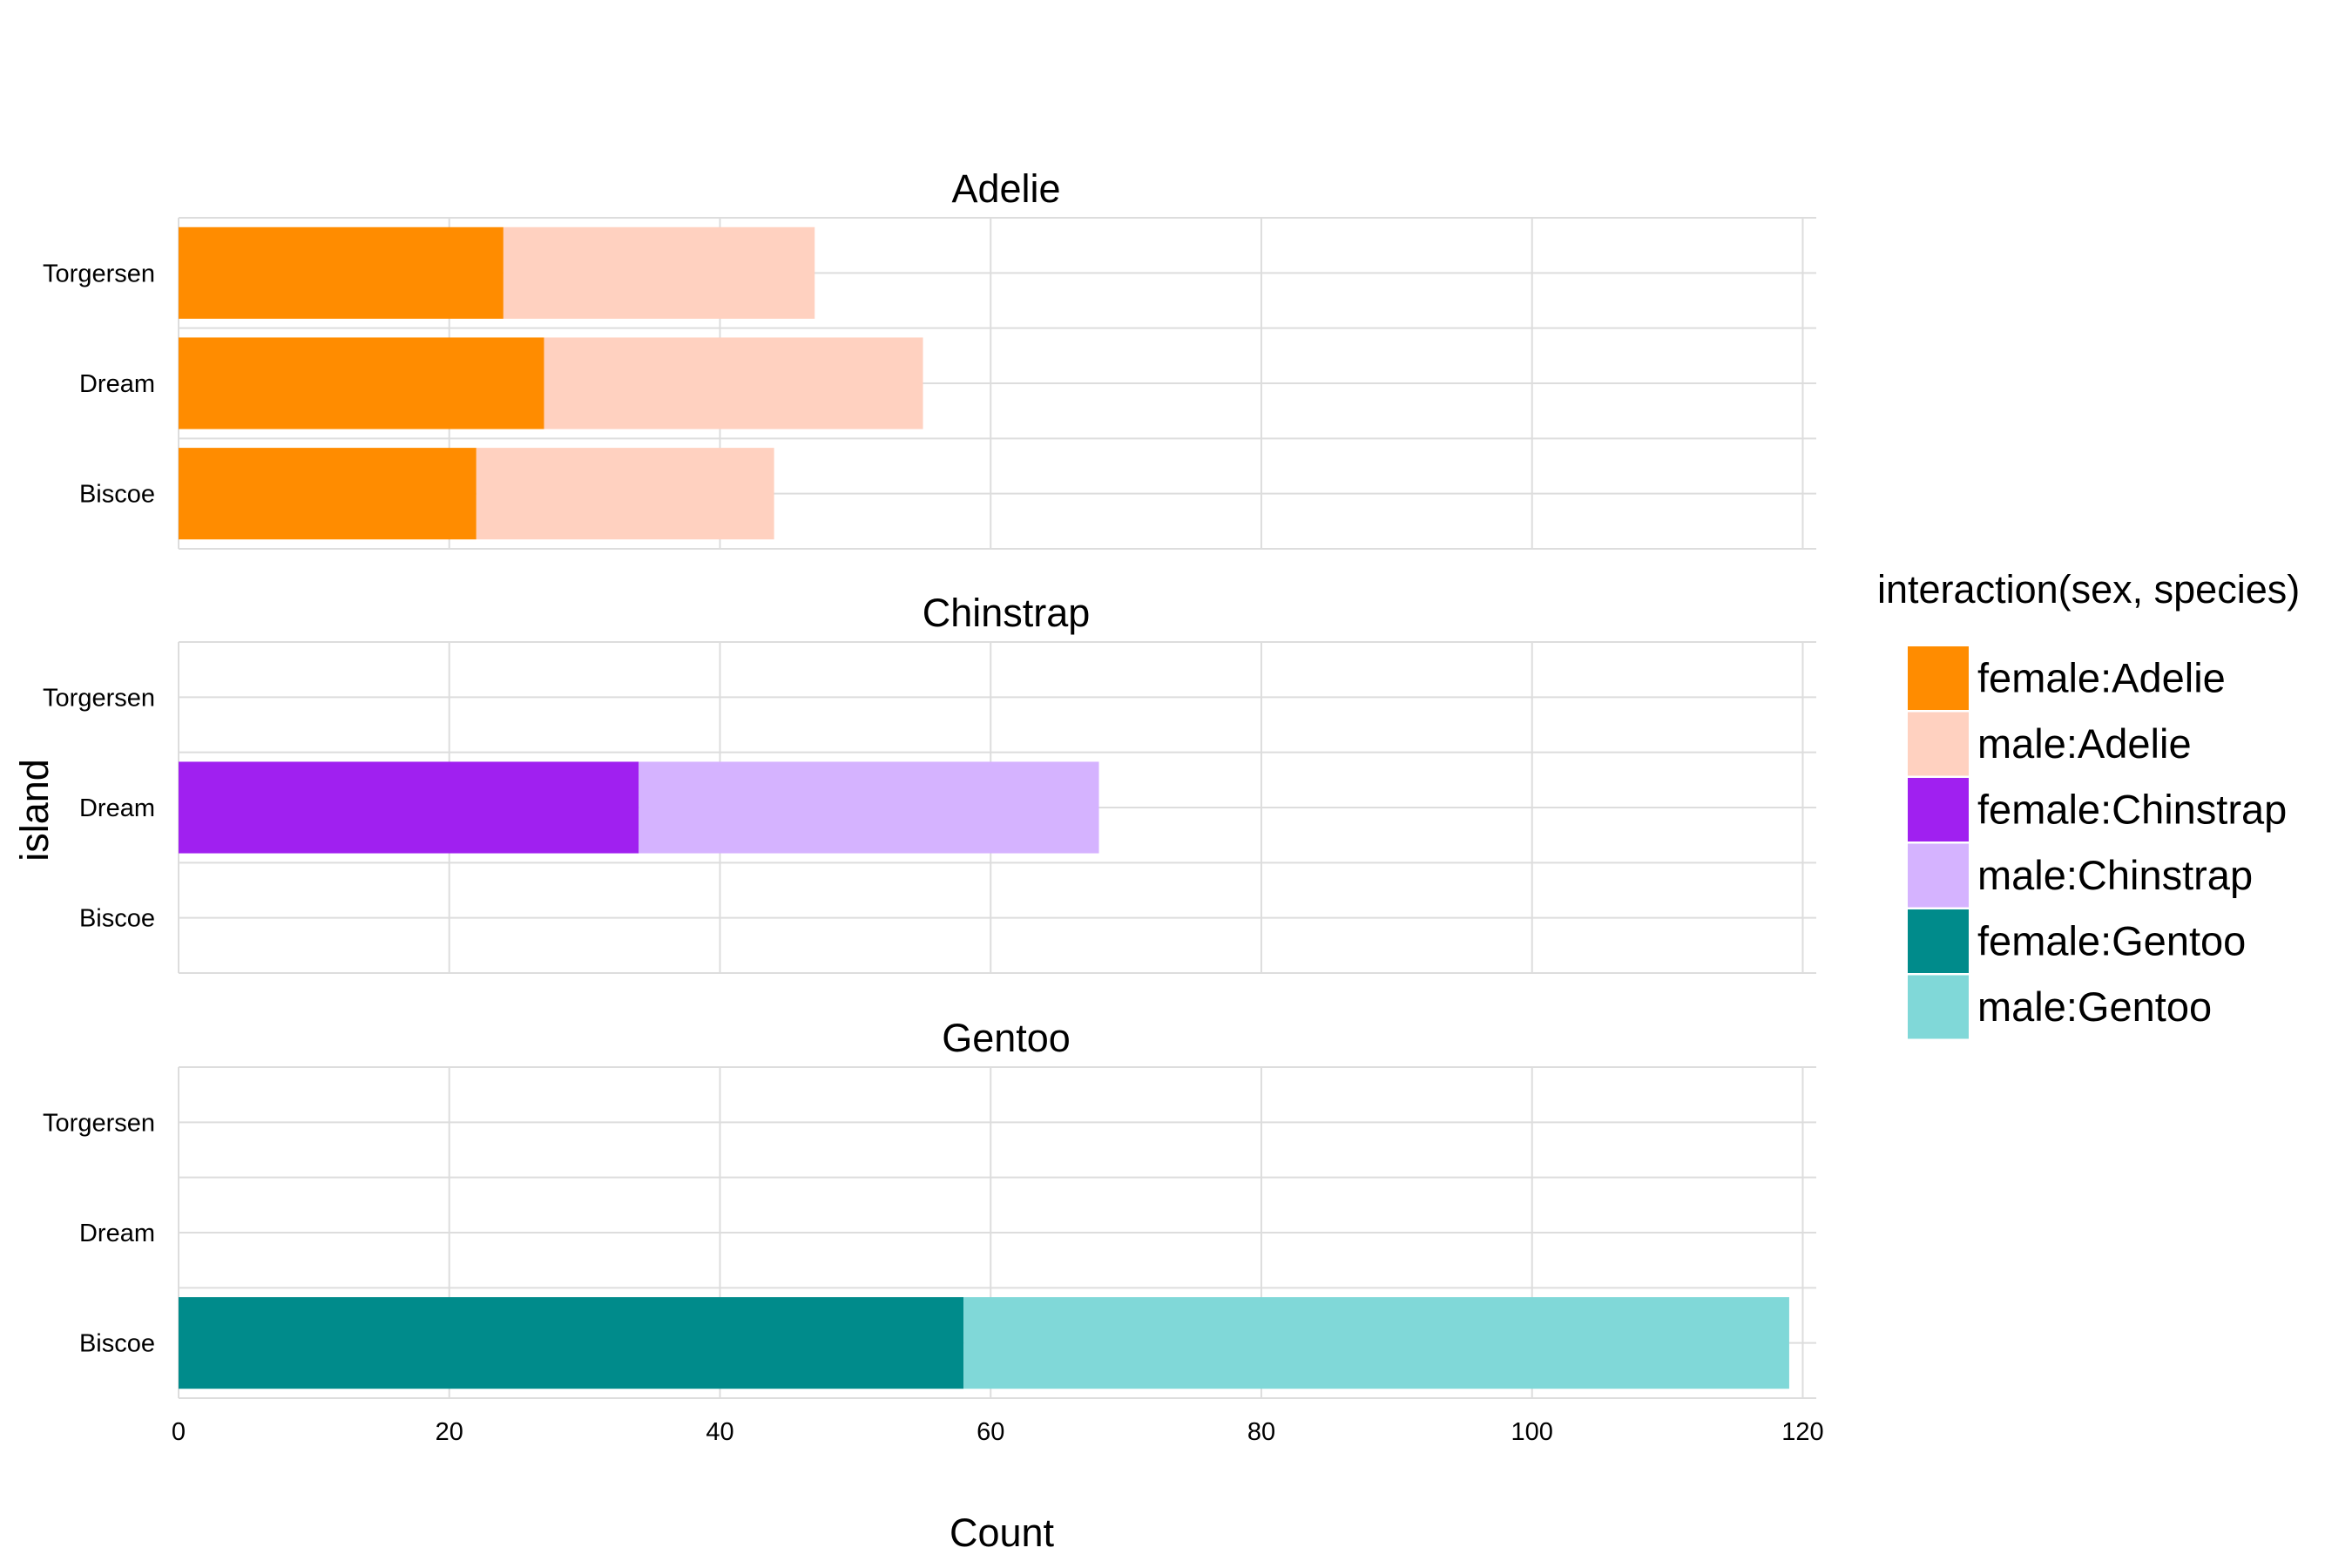  I want to click on legend-label-female-gentoo: female:Gentoo, so click(2112, 941).